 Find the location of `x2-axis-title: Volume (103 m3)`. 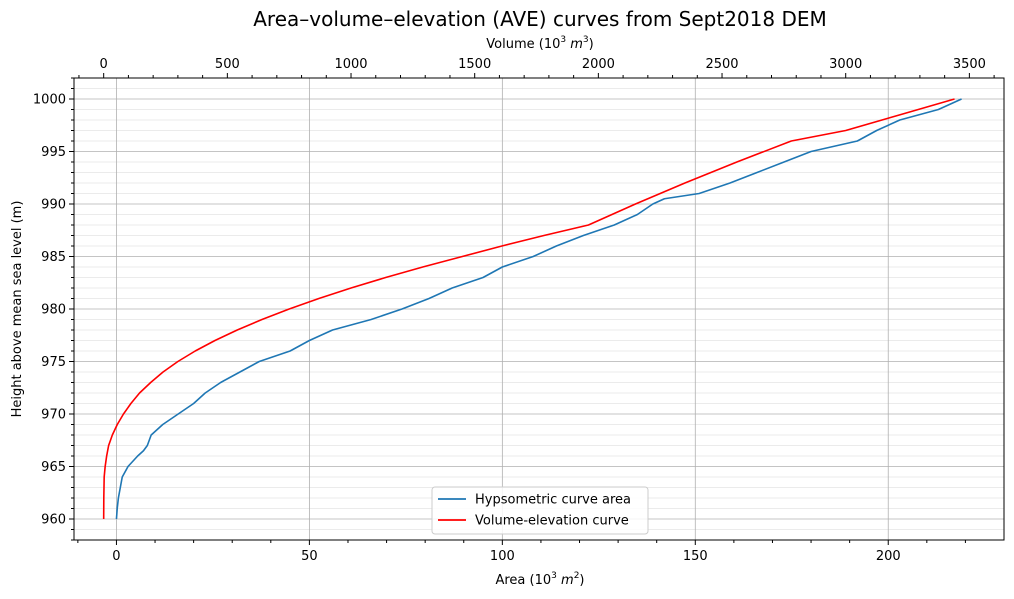

x2-axis-title: Volume (103 m3) is located at coordinates (539, 43).